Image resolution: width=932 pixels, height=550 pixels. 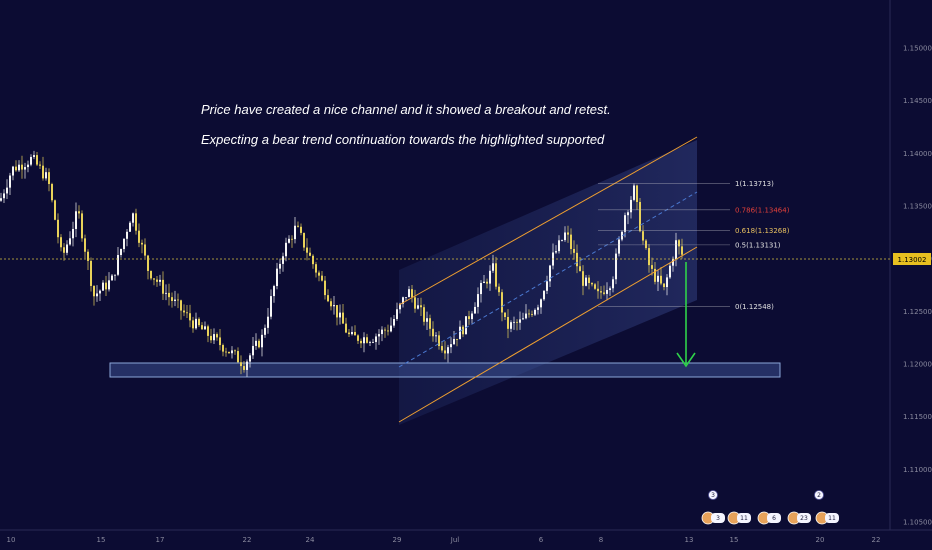 What do you see at coordinates (713, 495) in the screenshot?
I see `event-badge-top` at bounding box center [713, 495].